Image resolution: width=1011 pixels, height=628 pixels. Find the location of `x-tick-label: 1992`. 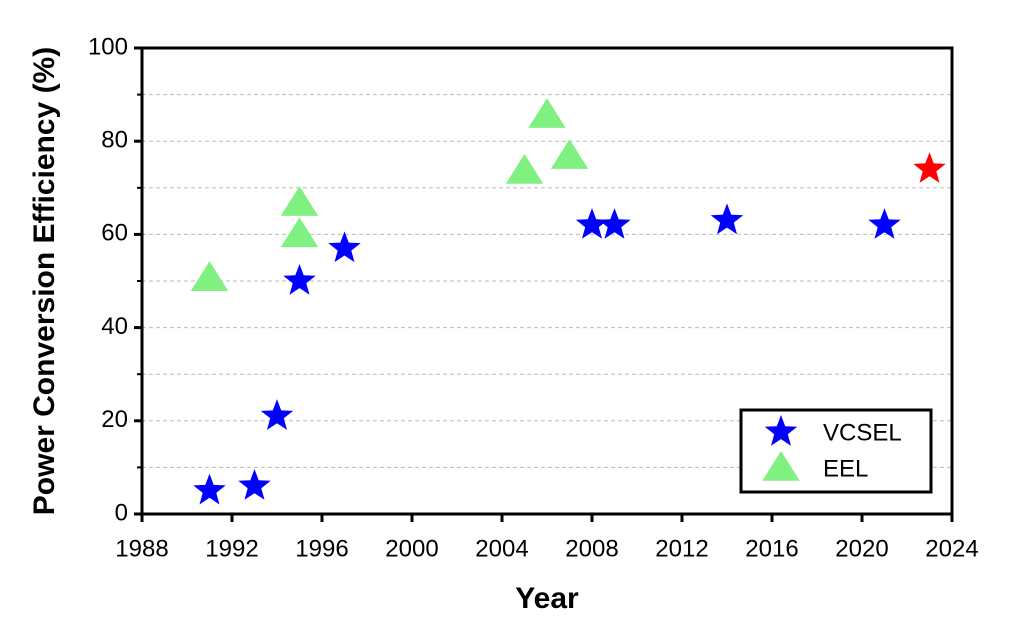

x-tick-label: 1992 is located at coordinates (231, 548).